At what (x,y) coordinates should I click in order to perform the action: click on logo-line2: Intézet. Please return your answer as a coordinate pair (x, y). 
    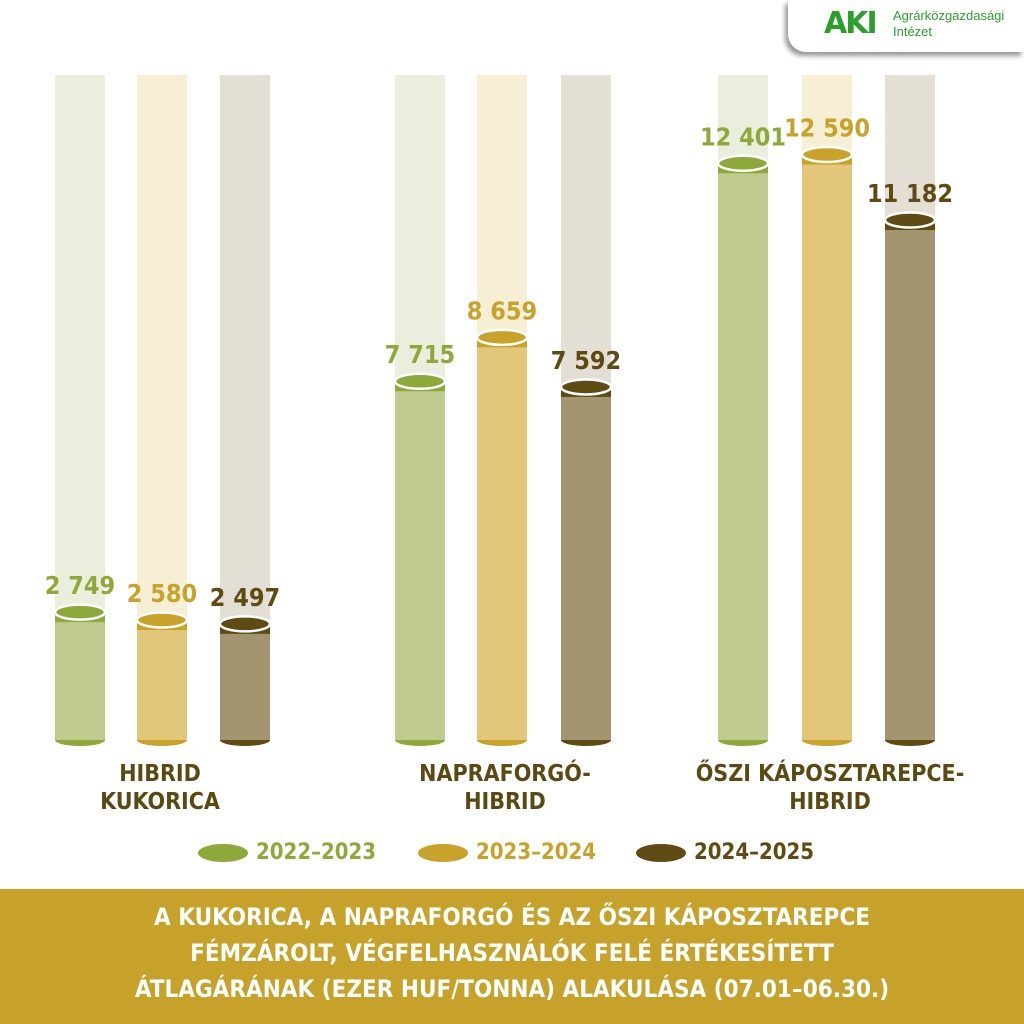
    Looking at the image, I should click on (913, 31).